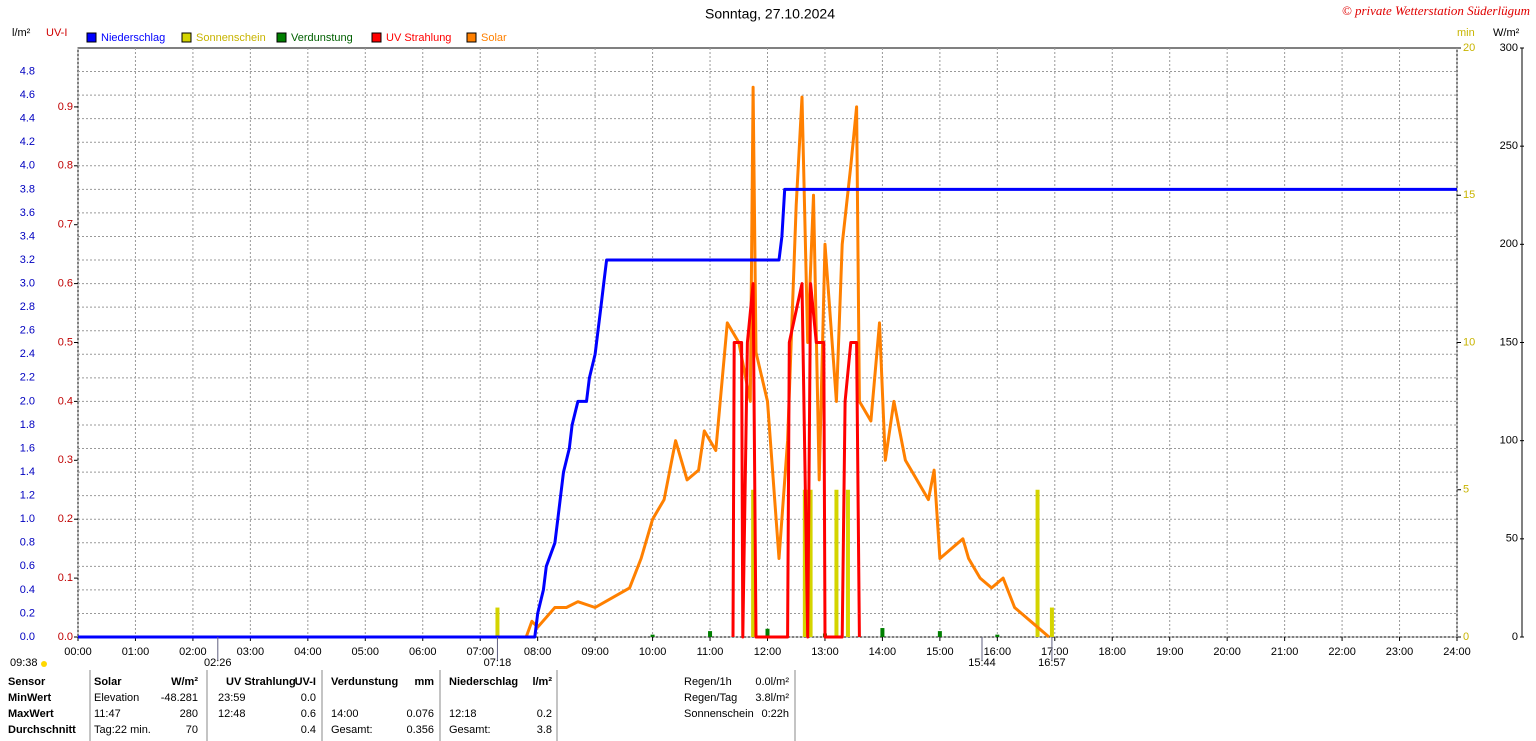 The width and height of the screenshot is (1536, 741). Describe the element at coordinates (595, 652) in the screenshot. I see `x-tick-label: 09:00` at that location.